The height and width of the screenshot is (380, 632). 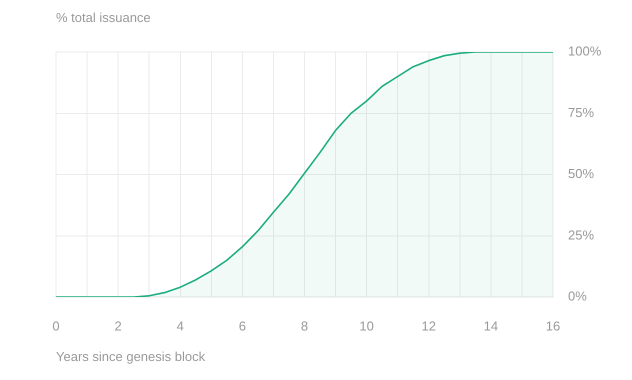 What do you see at coordinates (581, 174) in the screenshot?
I see `y-tick-label: 50%` at bounding box center [581, 174].